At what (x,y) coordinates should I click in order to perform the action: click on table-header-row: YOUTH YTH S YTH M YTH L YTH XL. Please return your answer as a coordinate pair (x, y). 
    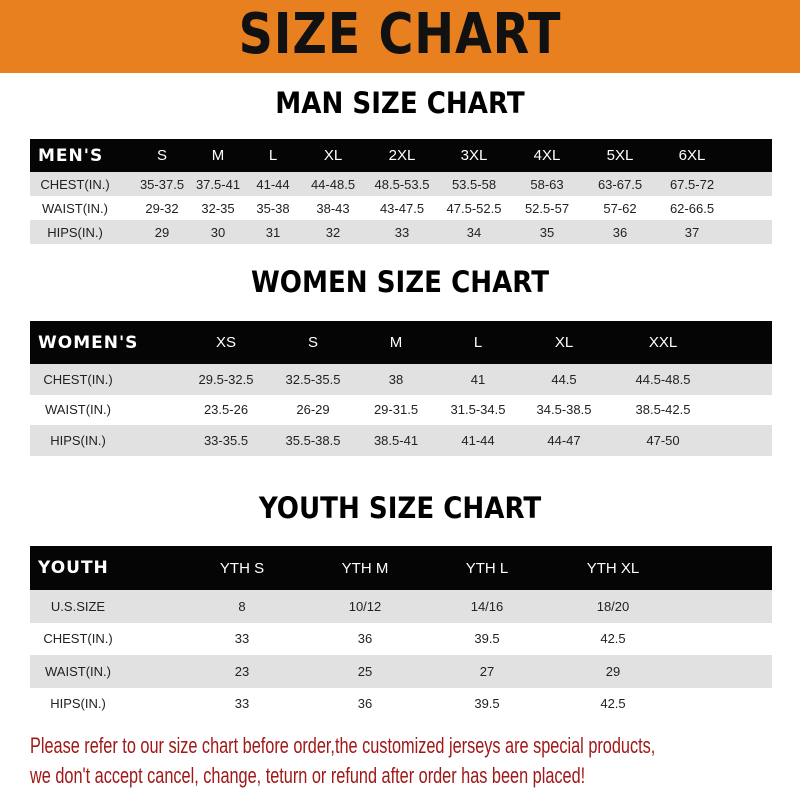
    Looking at the image, I should click on (401, 568).